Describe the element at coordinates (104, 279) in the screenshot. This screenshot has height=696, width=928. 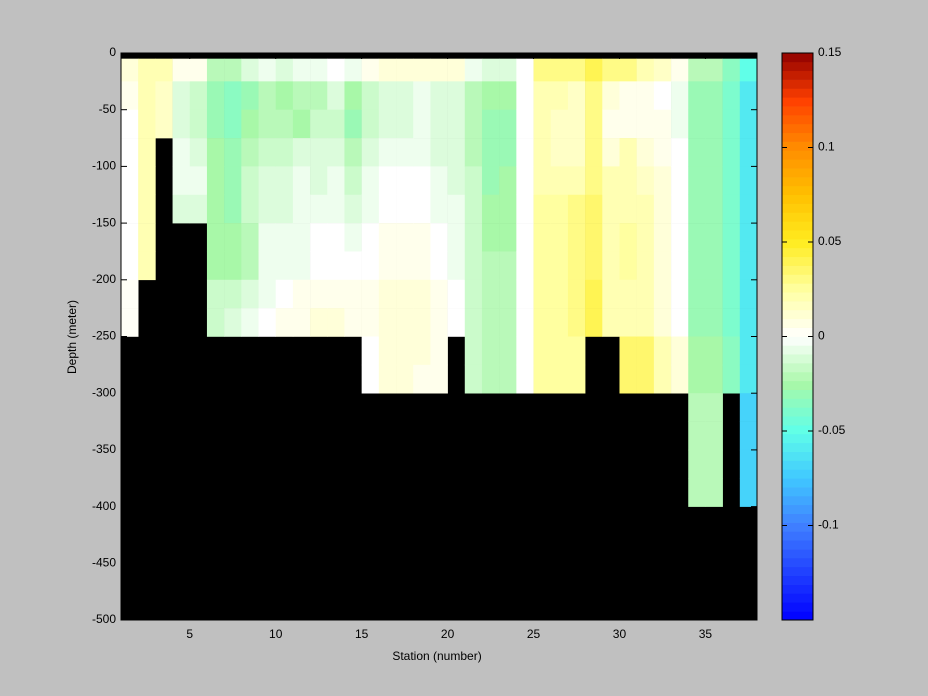
I see `y-tick-label: -200` at that location.